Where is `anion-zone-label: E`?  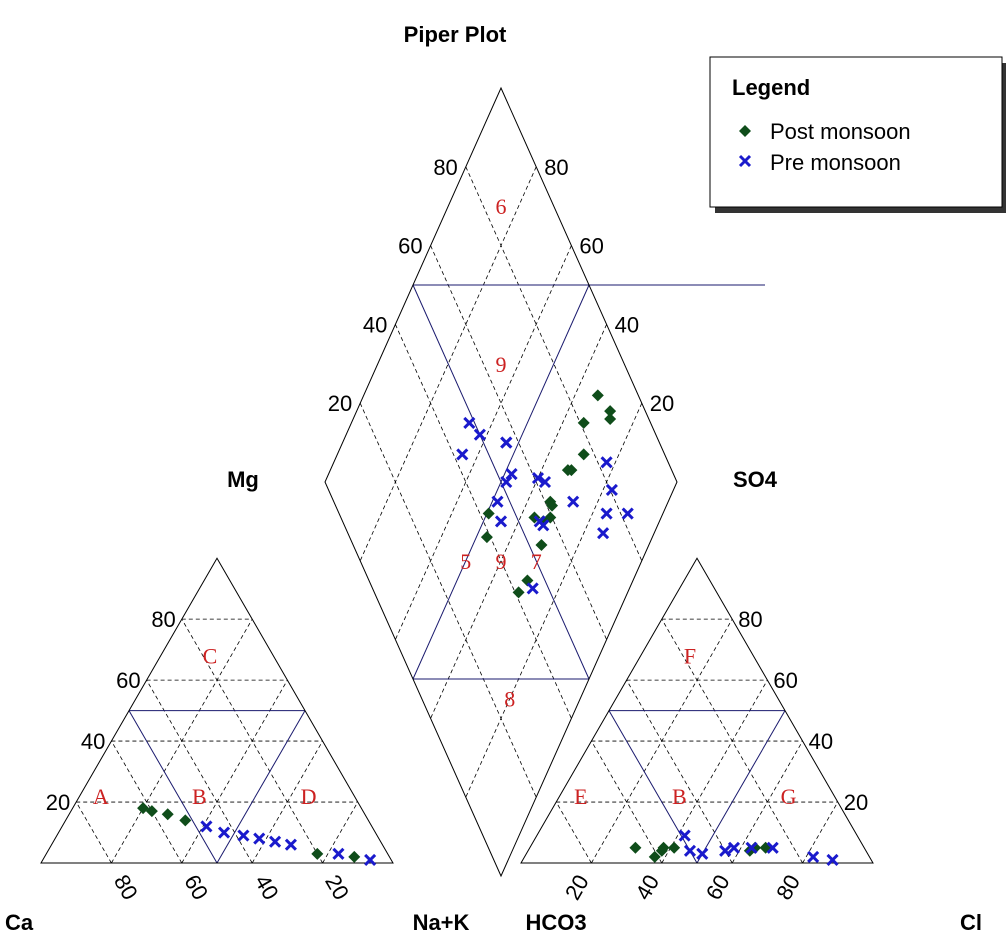
anion-zone-label: E is located at coordinates (580, 796).